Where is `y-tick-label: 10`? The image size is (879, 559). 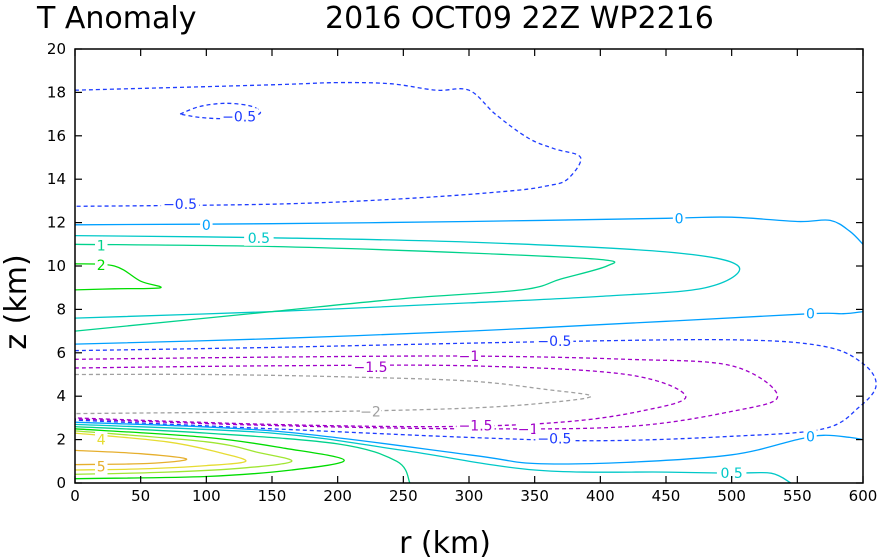 y-tick-label: 10 is located at coordinates (56, 266).